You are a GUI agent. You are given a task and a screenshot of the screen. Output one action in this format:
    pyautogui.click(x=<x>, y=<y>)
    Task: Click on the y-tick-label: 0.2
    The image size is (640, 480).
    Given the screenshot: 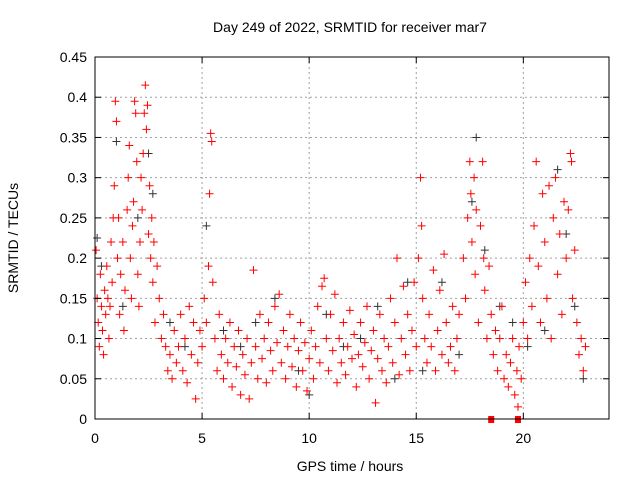 What is the action you would take?
    pyautogui.click(x=78, y=258)
    